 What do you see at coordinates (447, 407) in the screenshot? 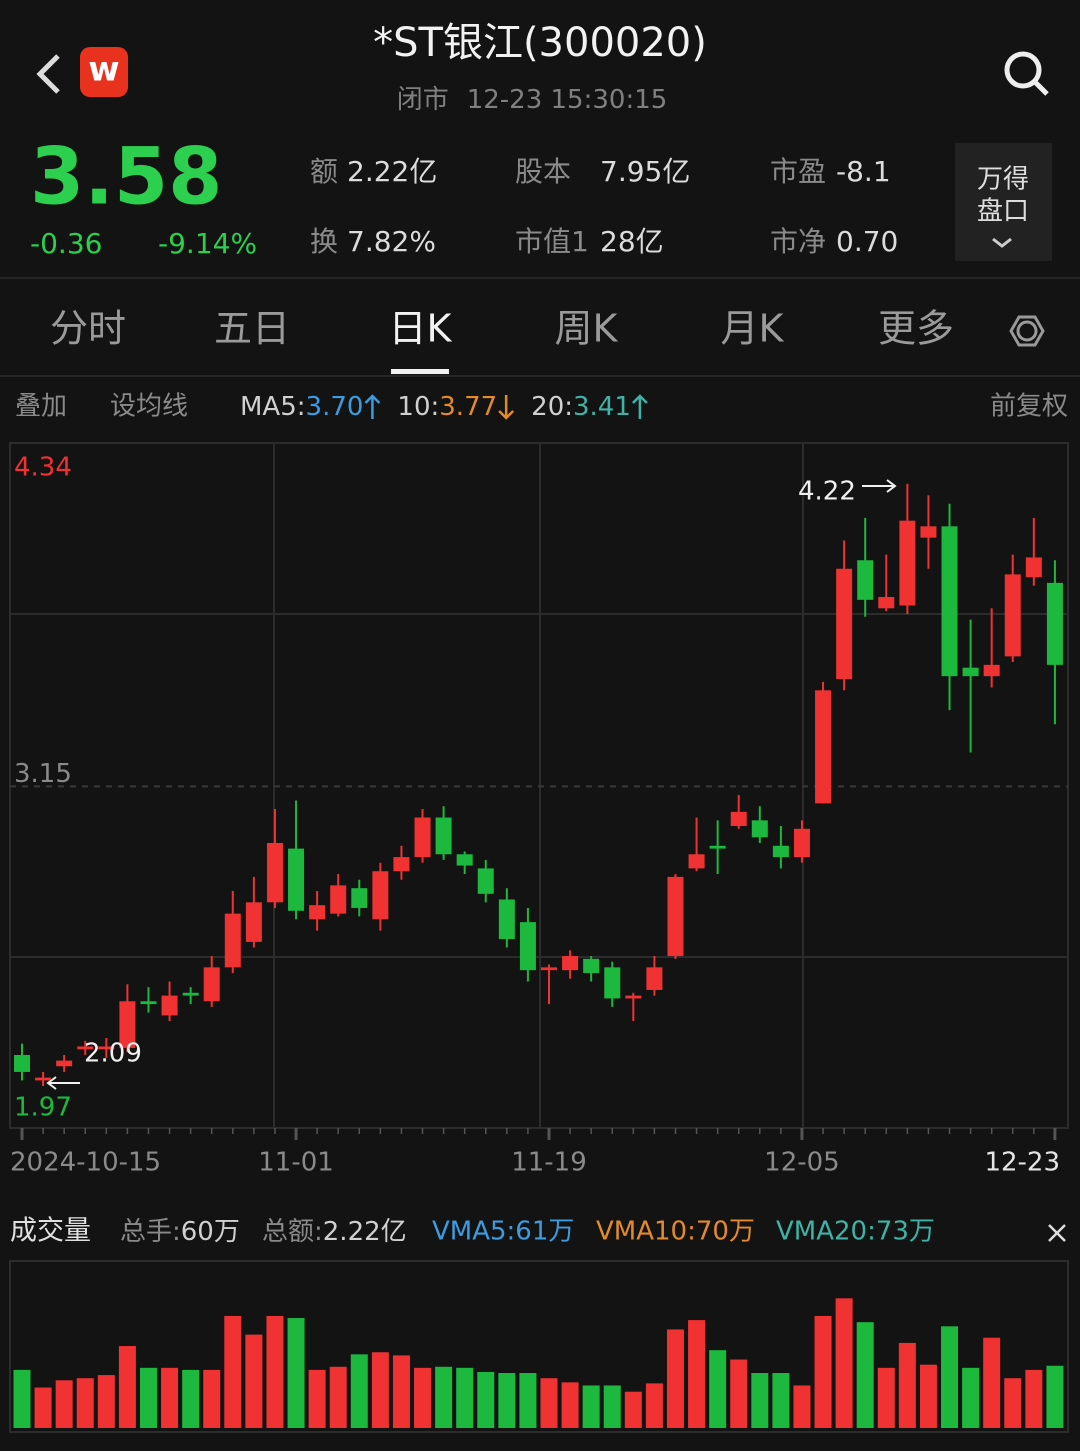
I see `ma-indicator: 10:3.77` at bounding box center [447, 407].